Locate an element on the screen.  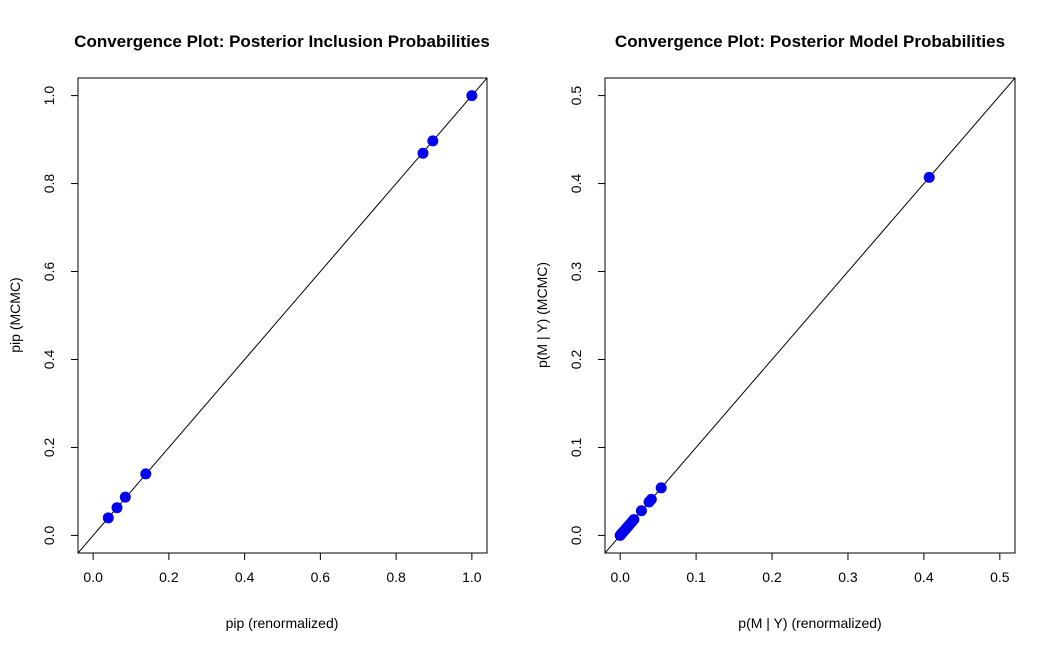
y-tick-label: 0.6 is located at coordinates (49, 272).